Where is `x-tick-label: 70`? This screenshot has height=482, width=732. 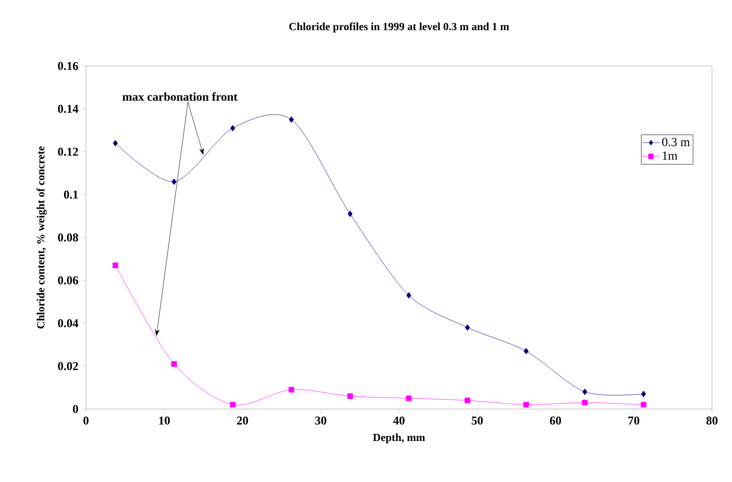
x-tick-label: 70 is located at coordinates (634, 420).